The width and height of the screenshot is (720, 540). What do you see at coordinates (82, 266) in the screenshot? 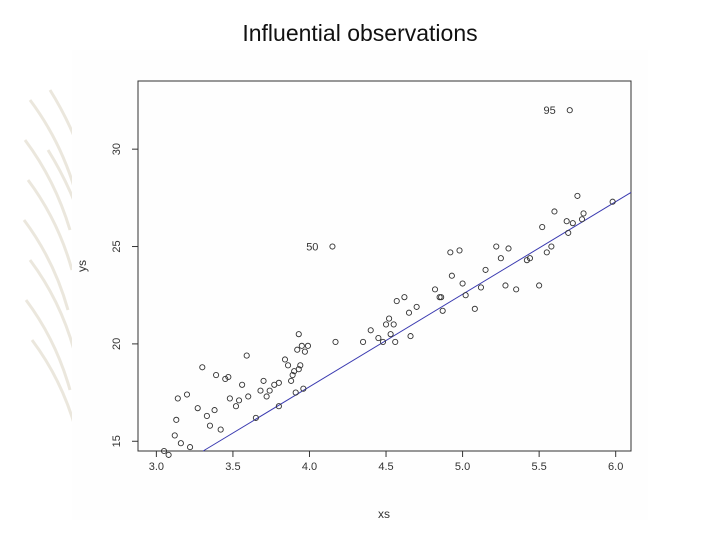
I see `y-axis-label: ys` at bounding box center [82, 266].